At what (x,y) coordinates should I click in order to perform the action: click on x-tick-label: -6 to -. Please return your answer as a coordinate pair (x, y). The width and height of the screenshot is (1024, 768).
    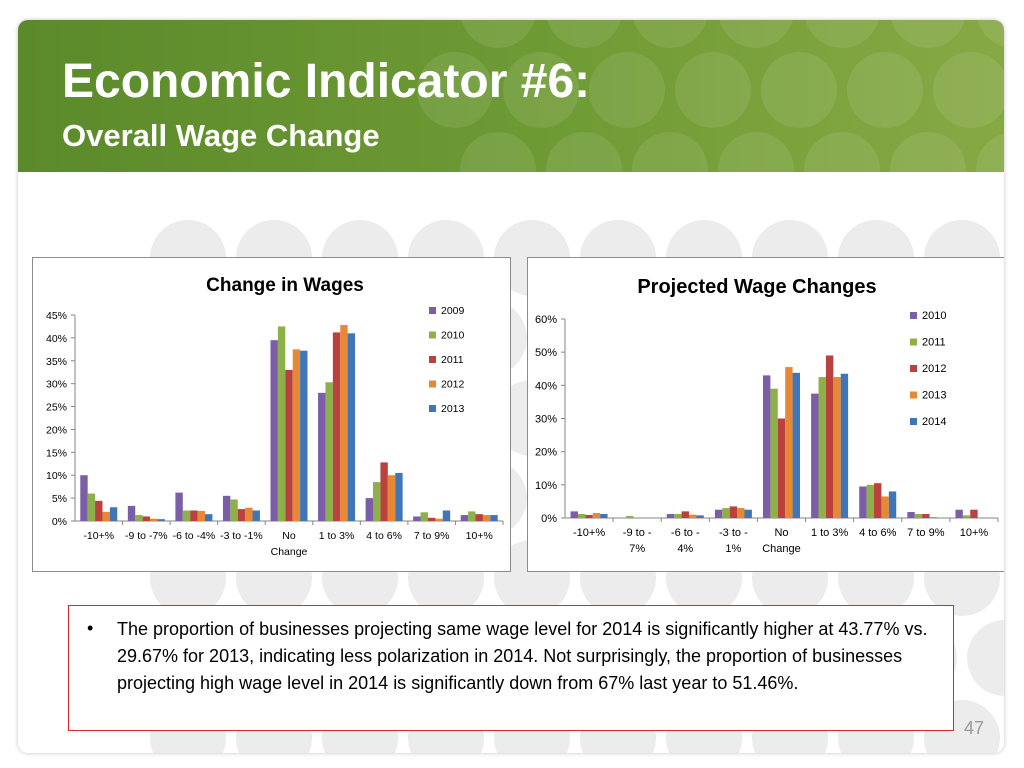
    Looking at the image, I should click on (685, 533).